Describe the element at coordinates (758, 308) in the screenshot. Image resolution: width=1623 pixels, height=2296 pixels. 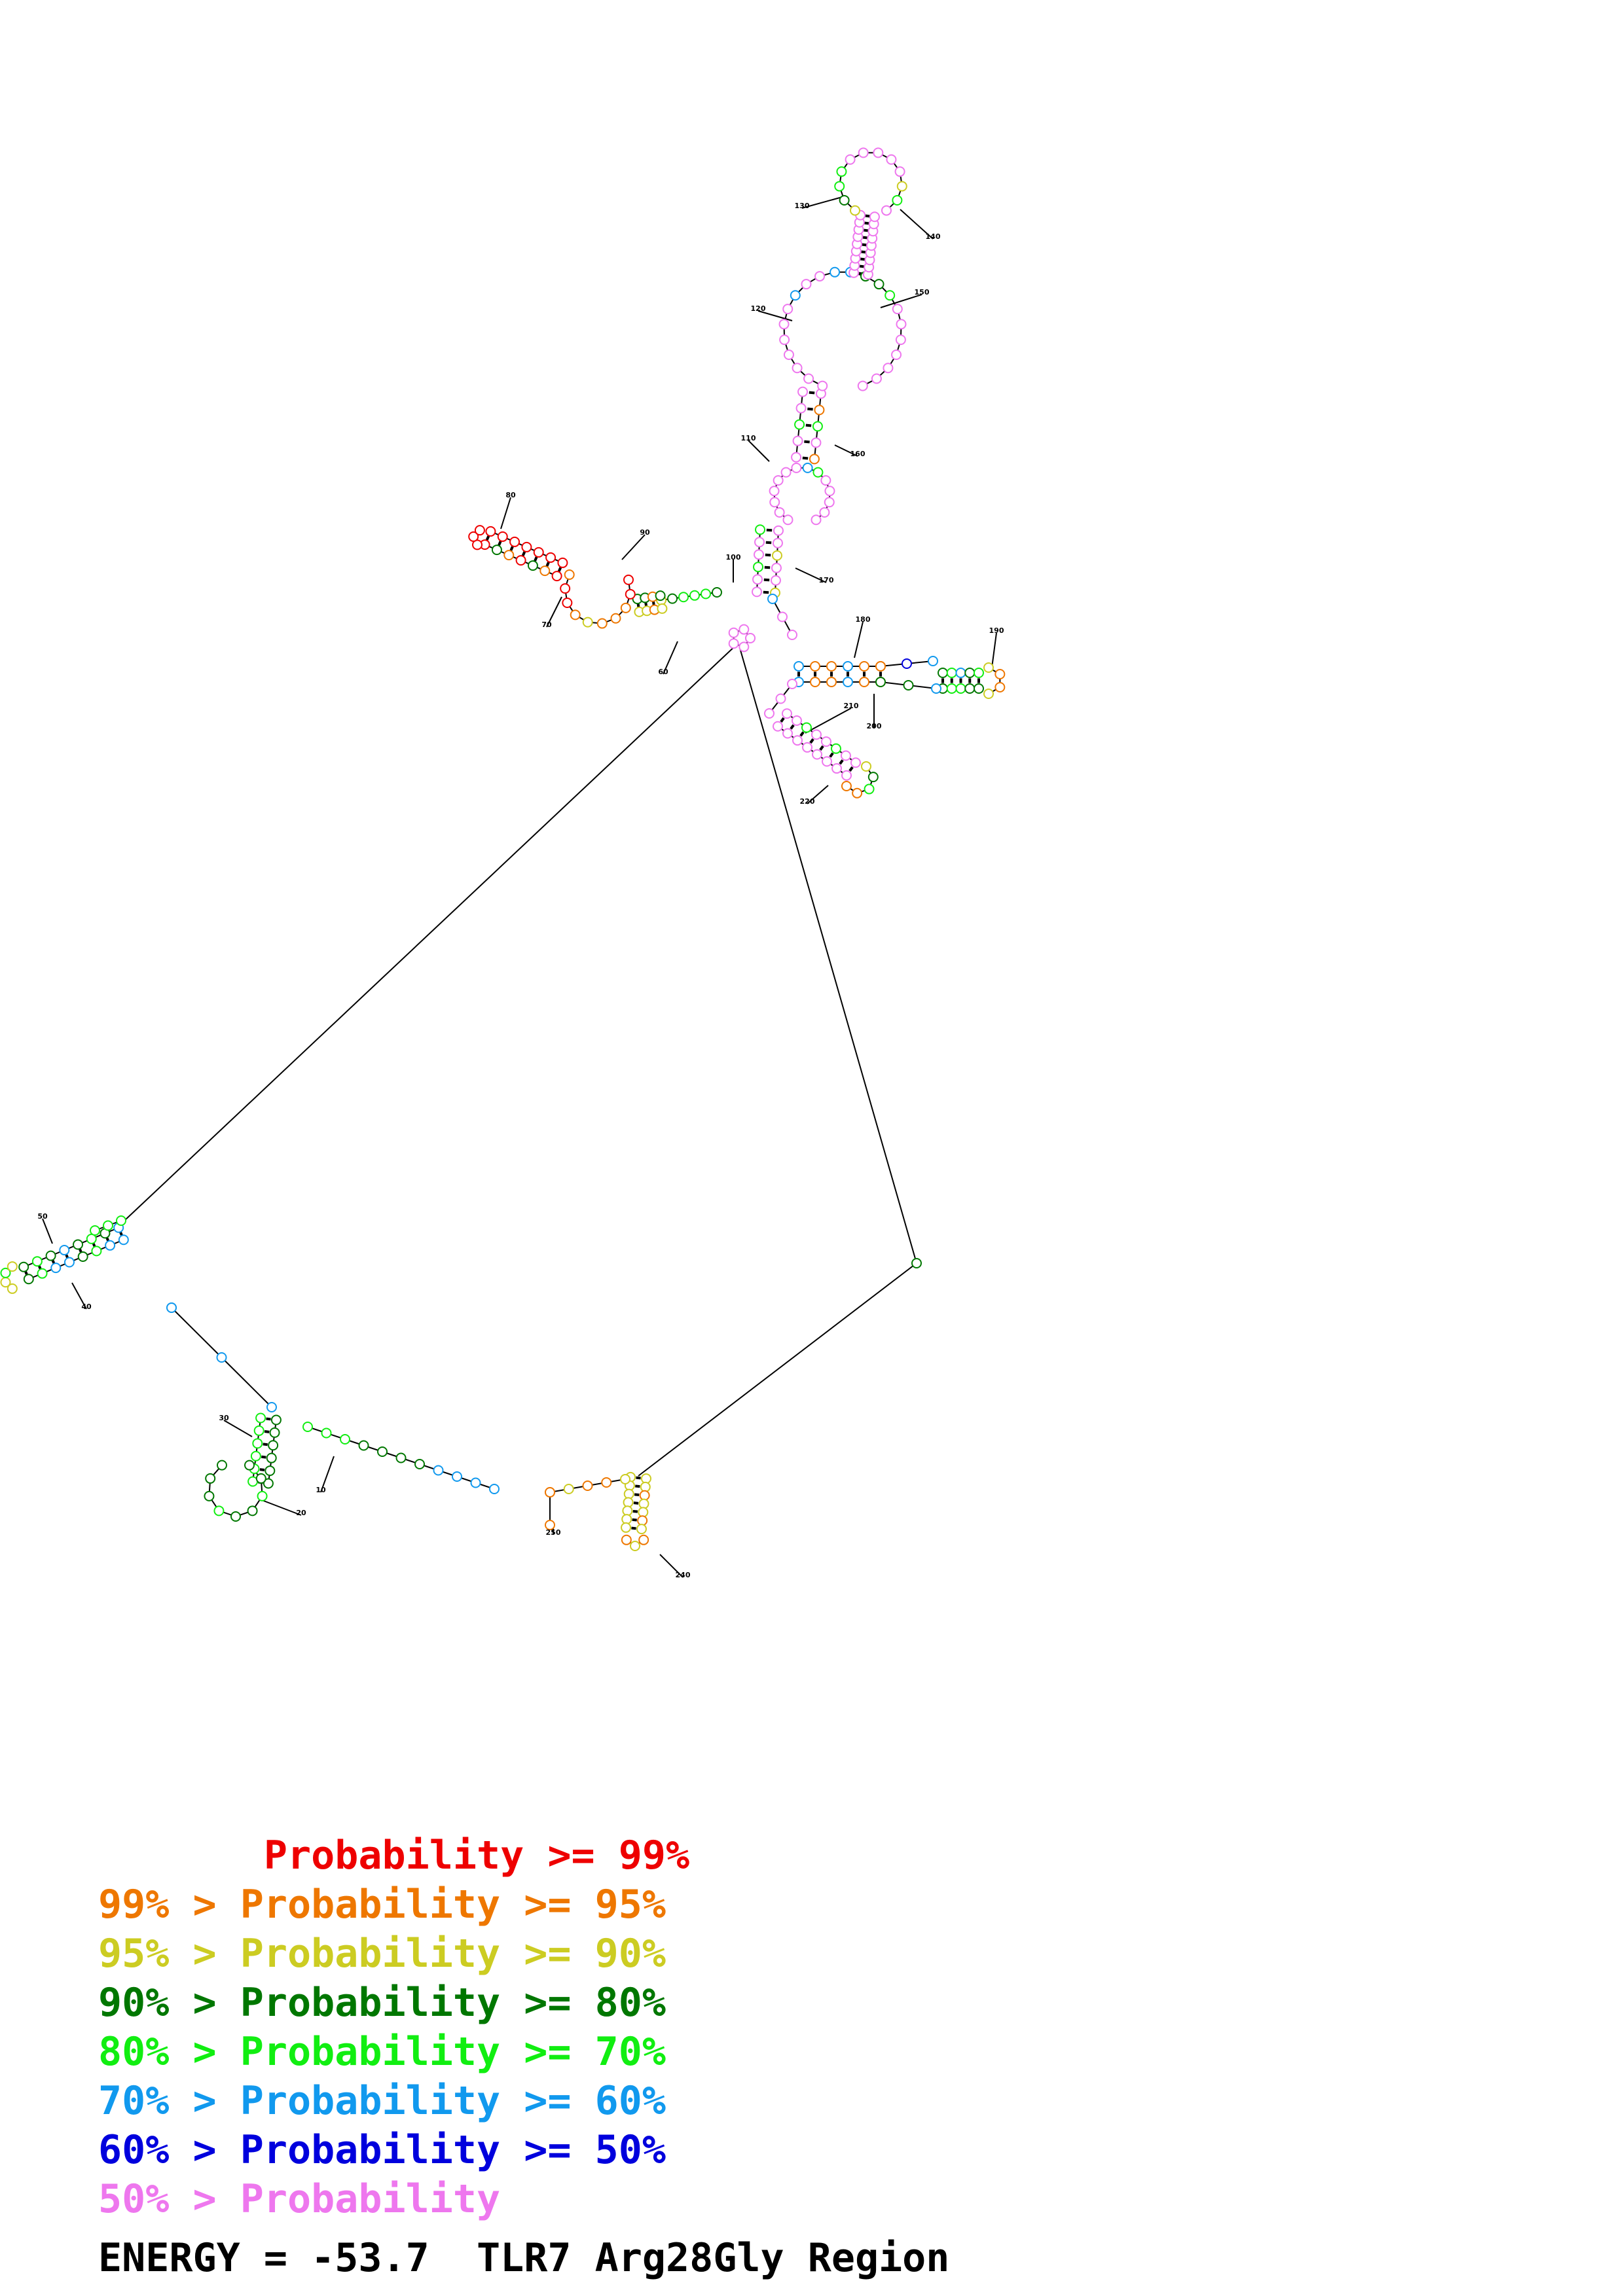
I see `index-label: 120` at that location.